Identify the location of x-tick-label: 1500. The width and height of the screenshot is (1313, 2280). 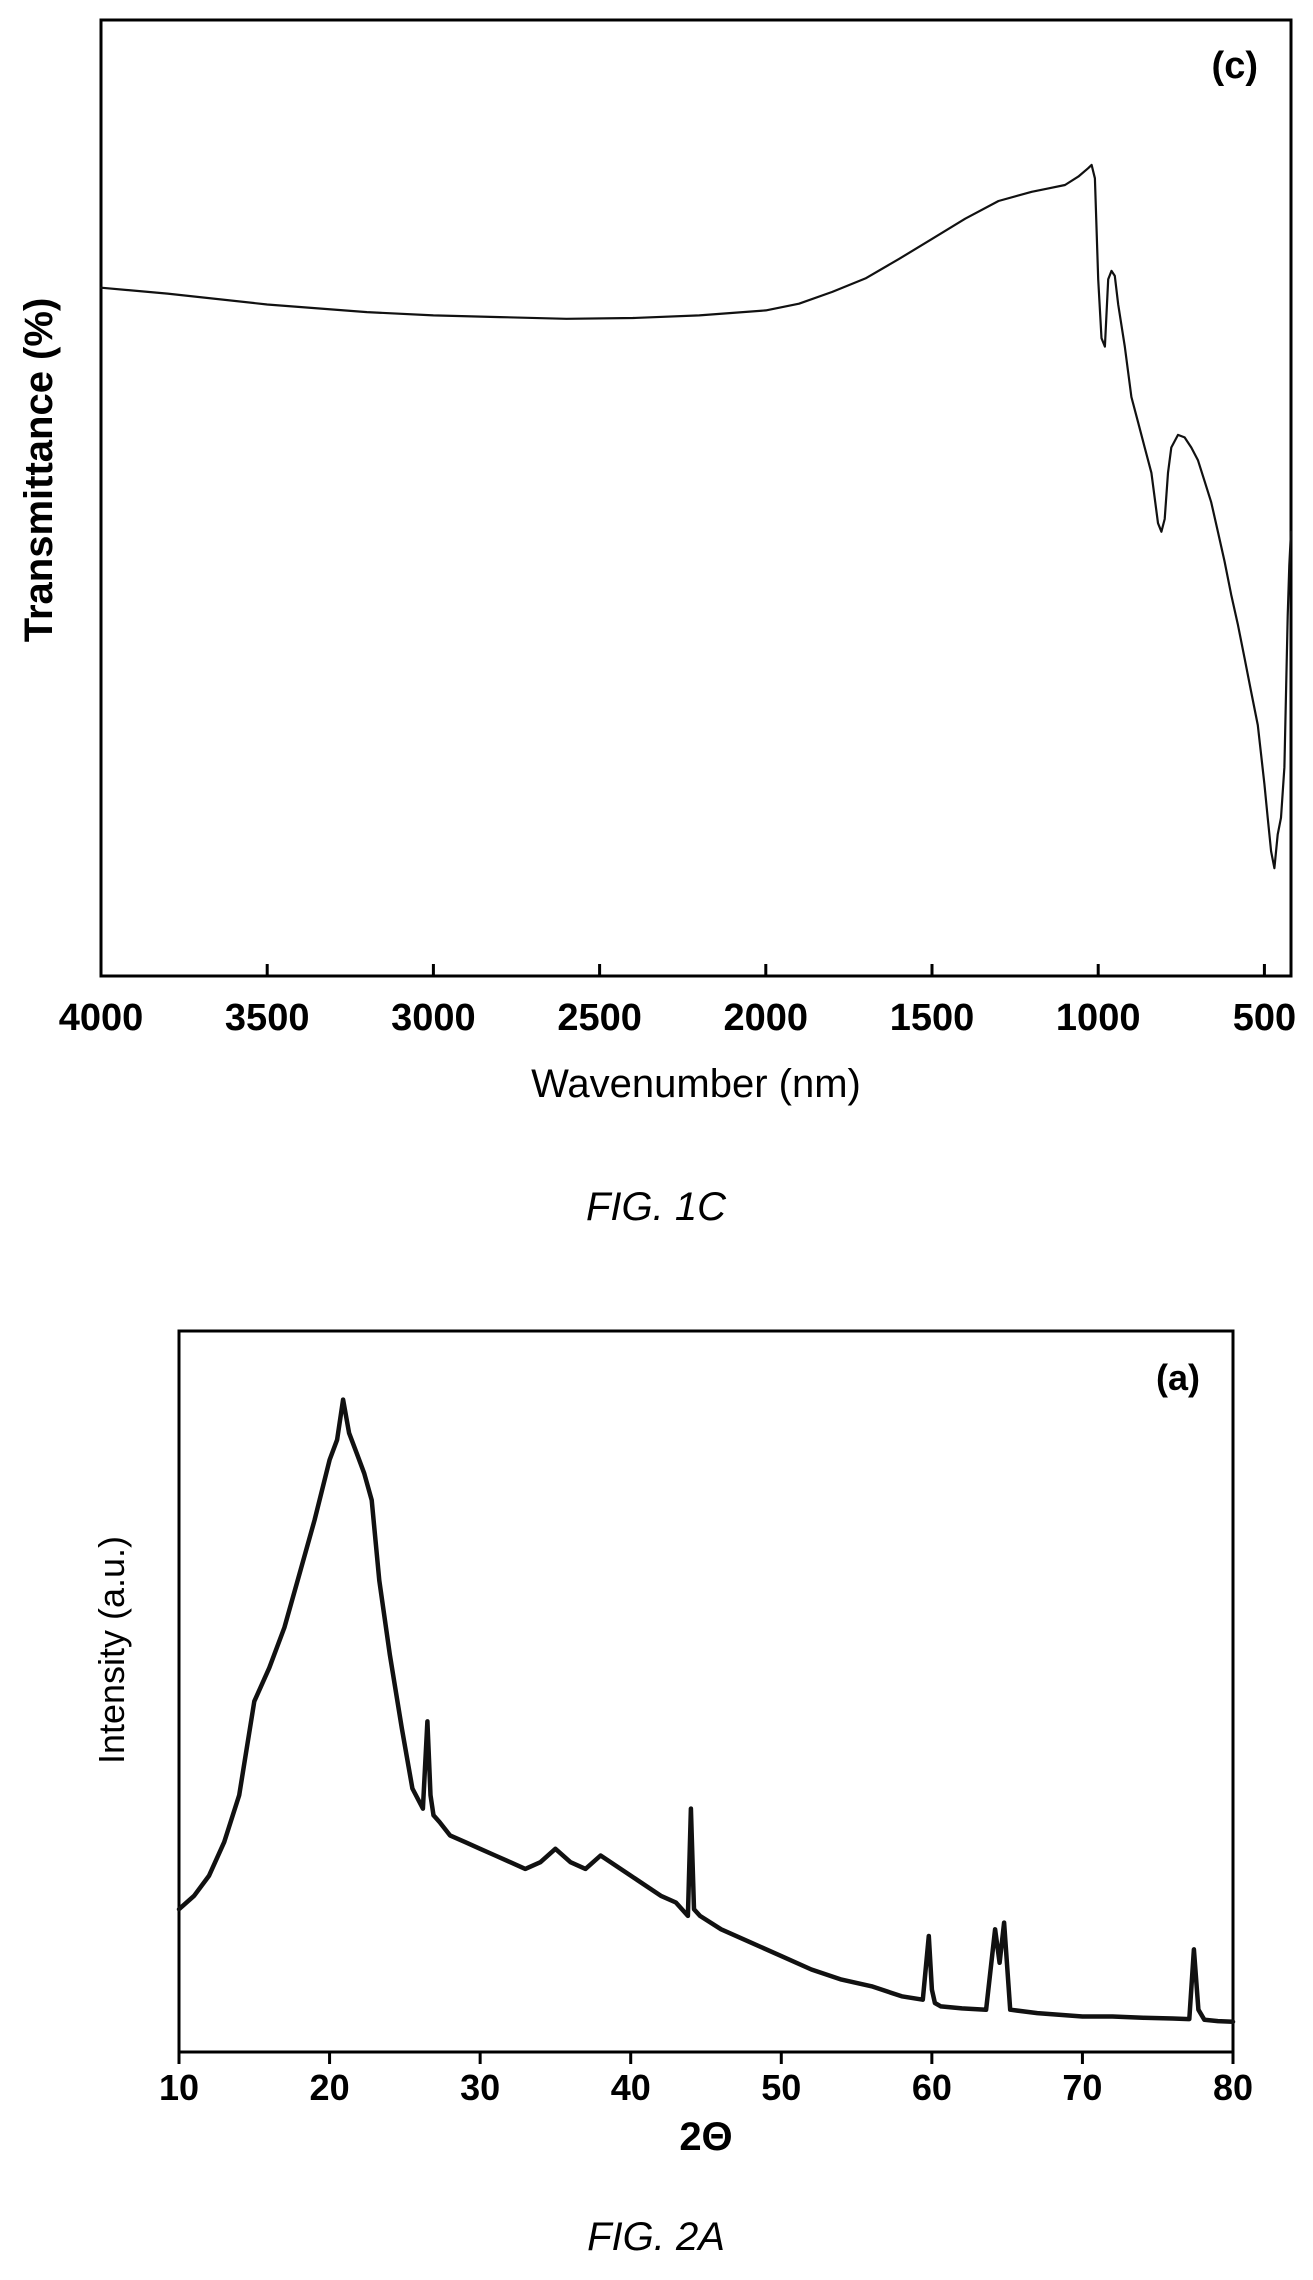
(932, 1018).